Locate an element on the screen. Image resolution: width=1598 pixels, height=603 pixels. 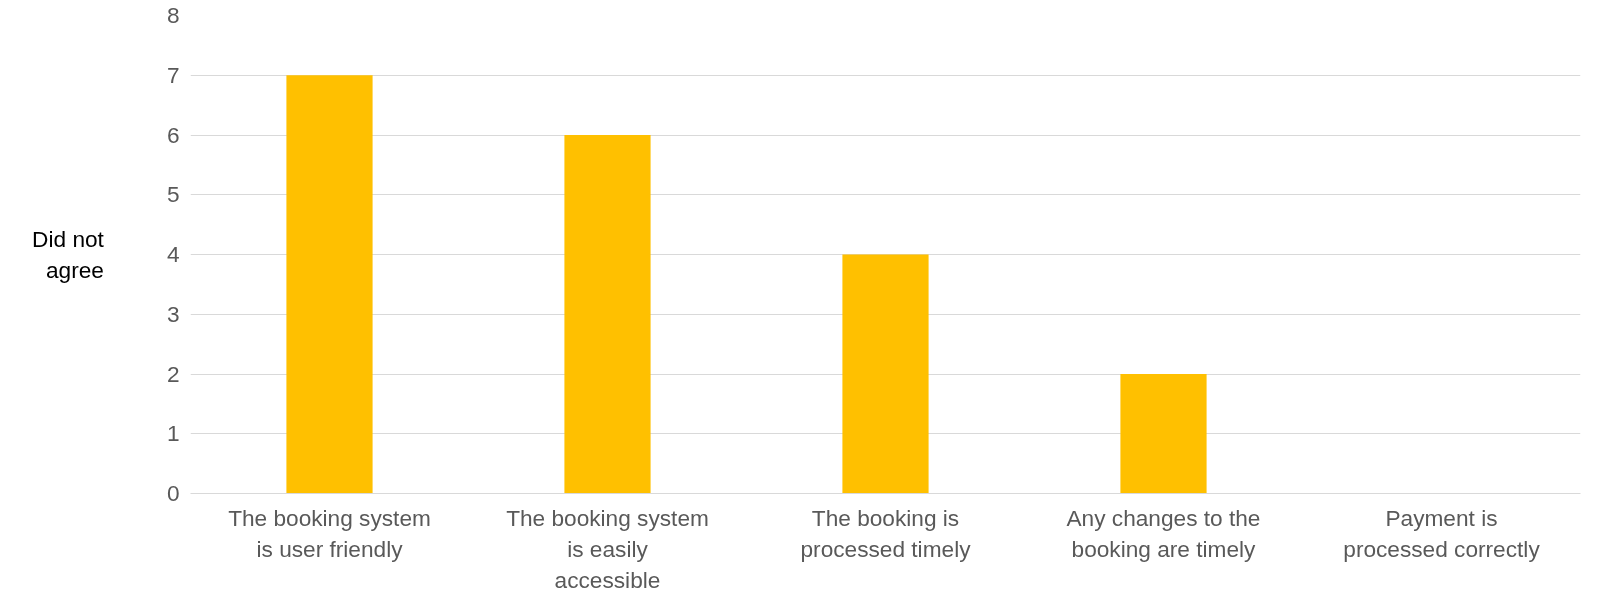
y-tick-label: 6 is located at coordinates (173, 134).